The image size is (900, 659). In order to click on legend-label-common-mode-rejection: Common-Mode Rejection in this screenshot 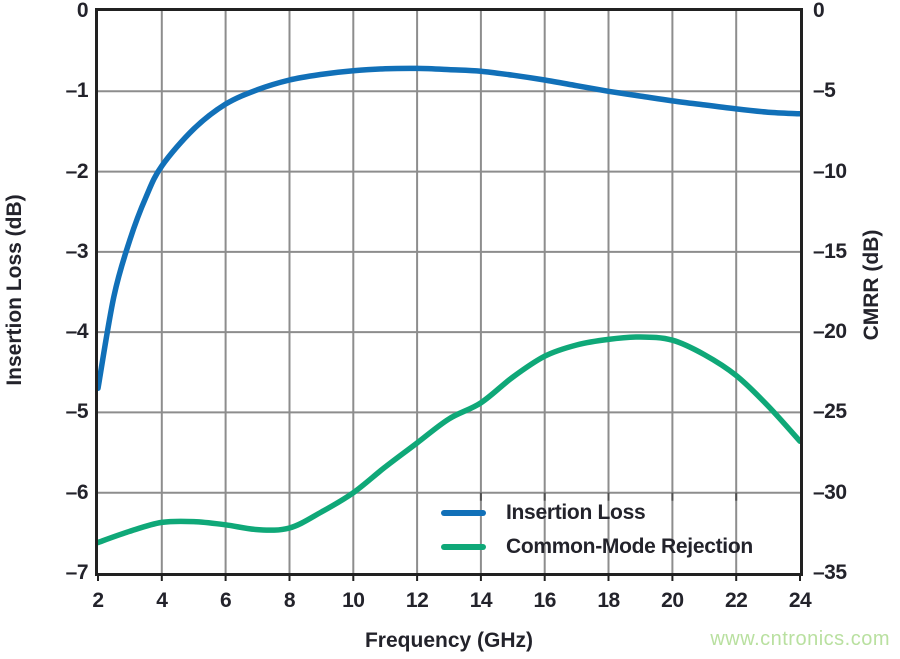, I will do `click(629, 546)`.